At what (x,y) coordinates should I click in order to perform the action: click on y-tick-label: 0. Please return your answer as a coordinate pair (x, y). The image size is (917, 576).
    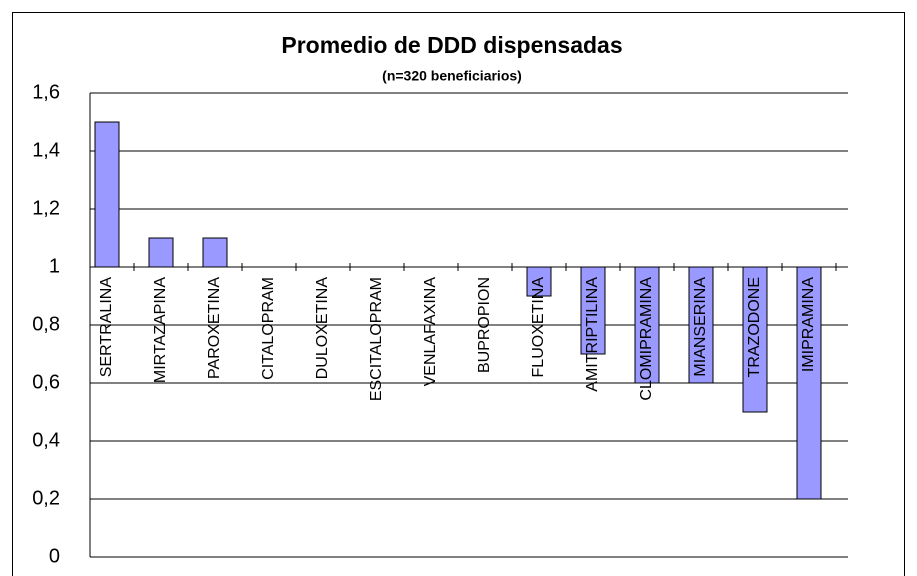
    Looking at the image, I should click on (54, 556).